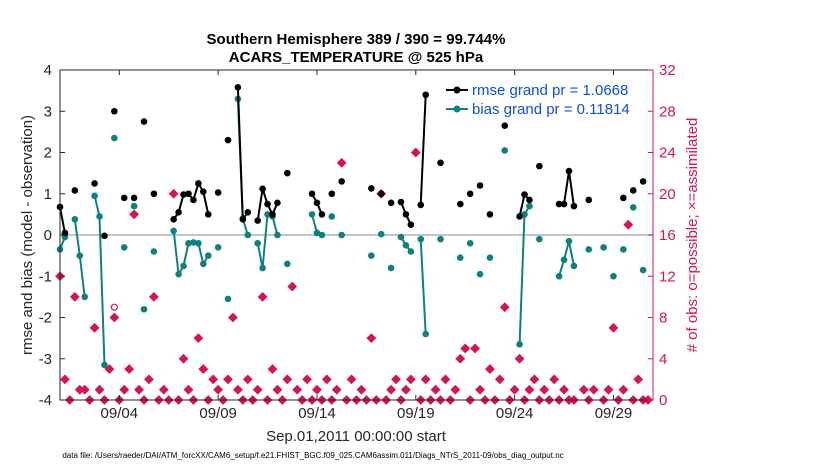 The height and width of the screenshot is (475, 830). Describe the element at coordinates (551, 109) in the screenshot. I see `legend-bias-label: bias grand pr = 0.11814` at that location.